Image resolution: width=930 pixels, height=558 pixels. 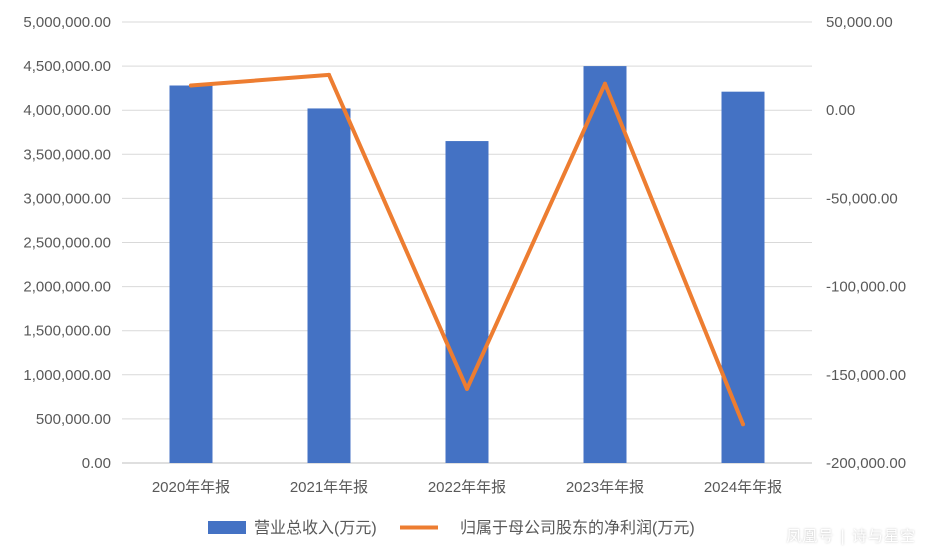 I want to click on x-tick-label: 2022年年报, so click(x=467, y=487).